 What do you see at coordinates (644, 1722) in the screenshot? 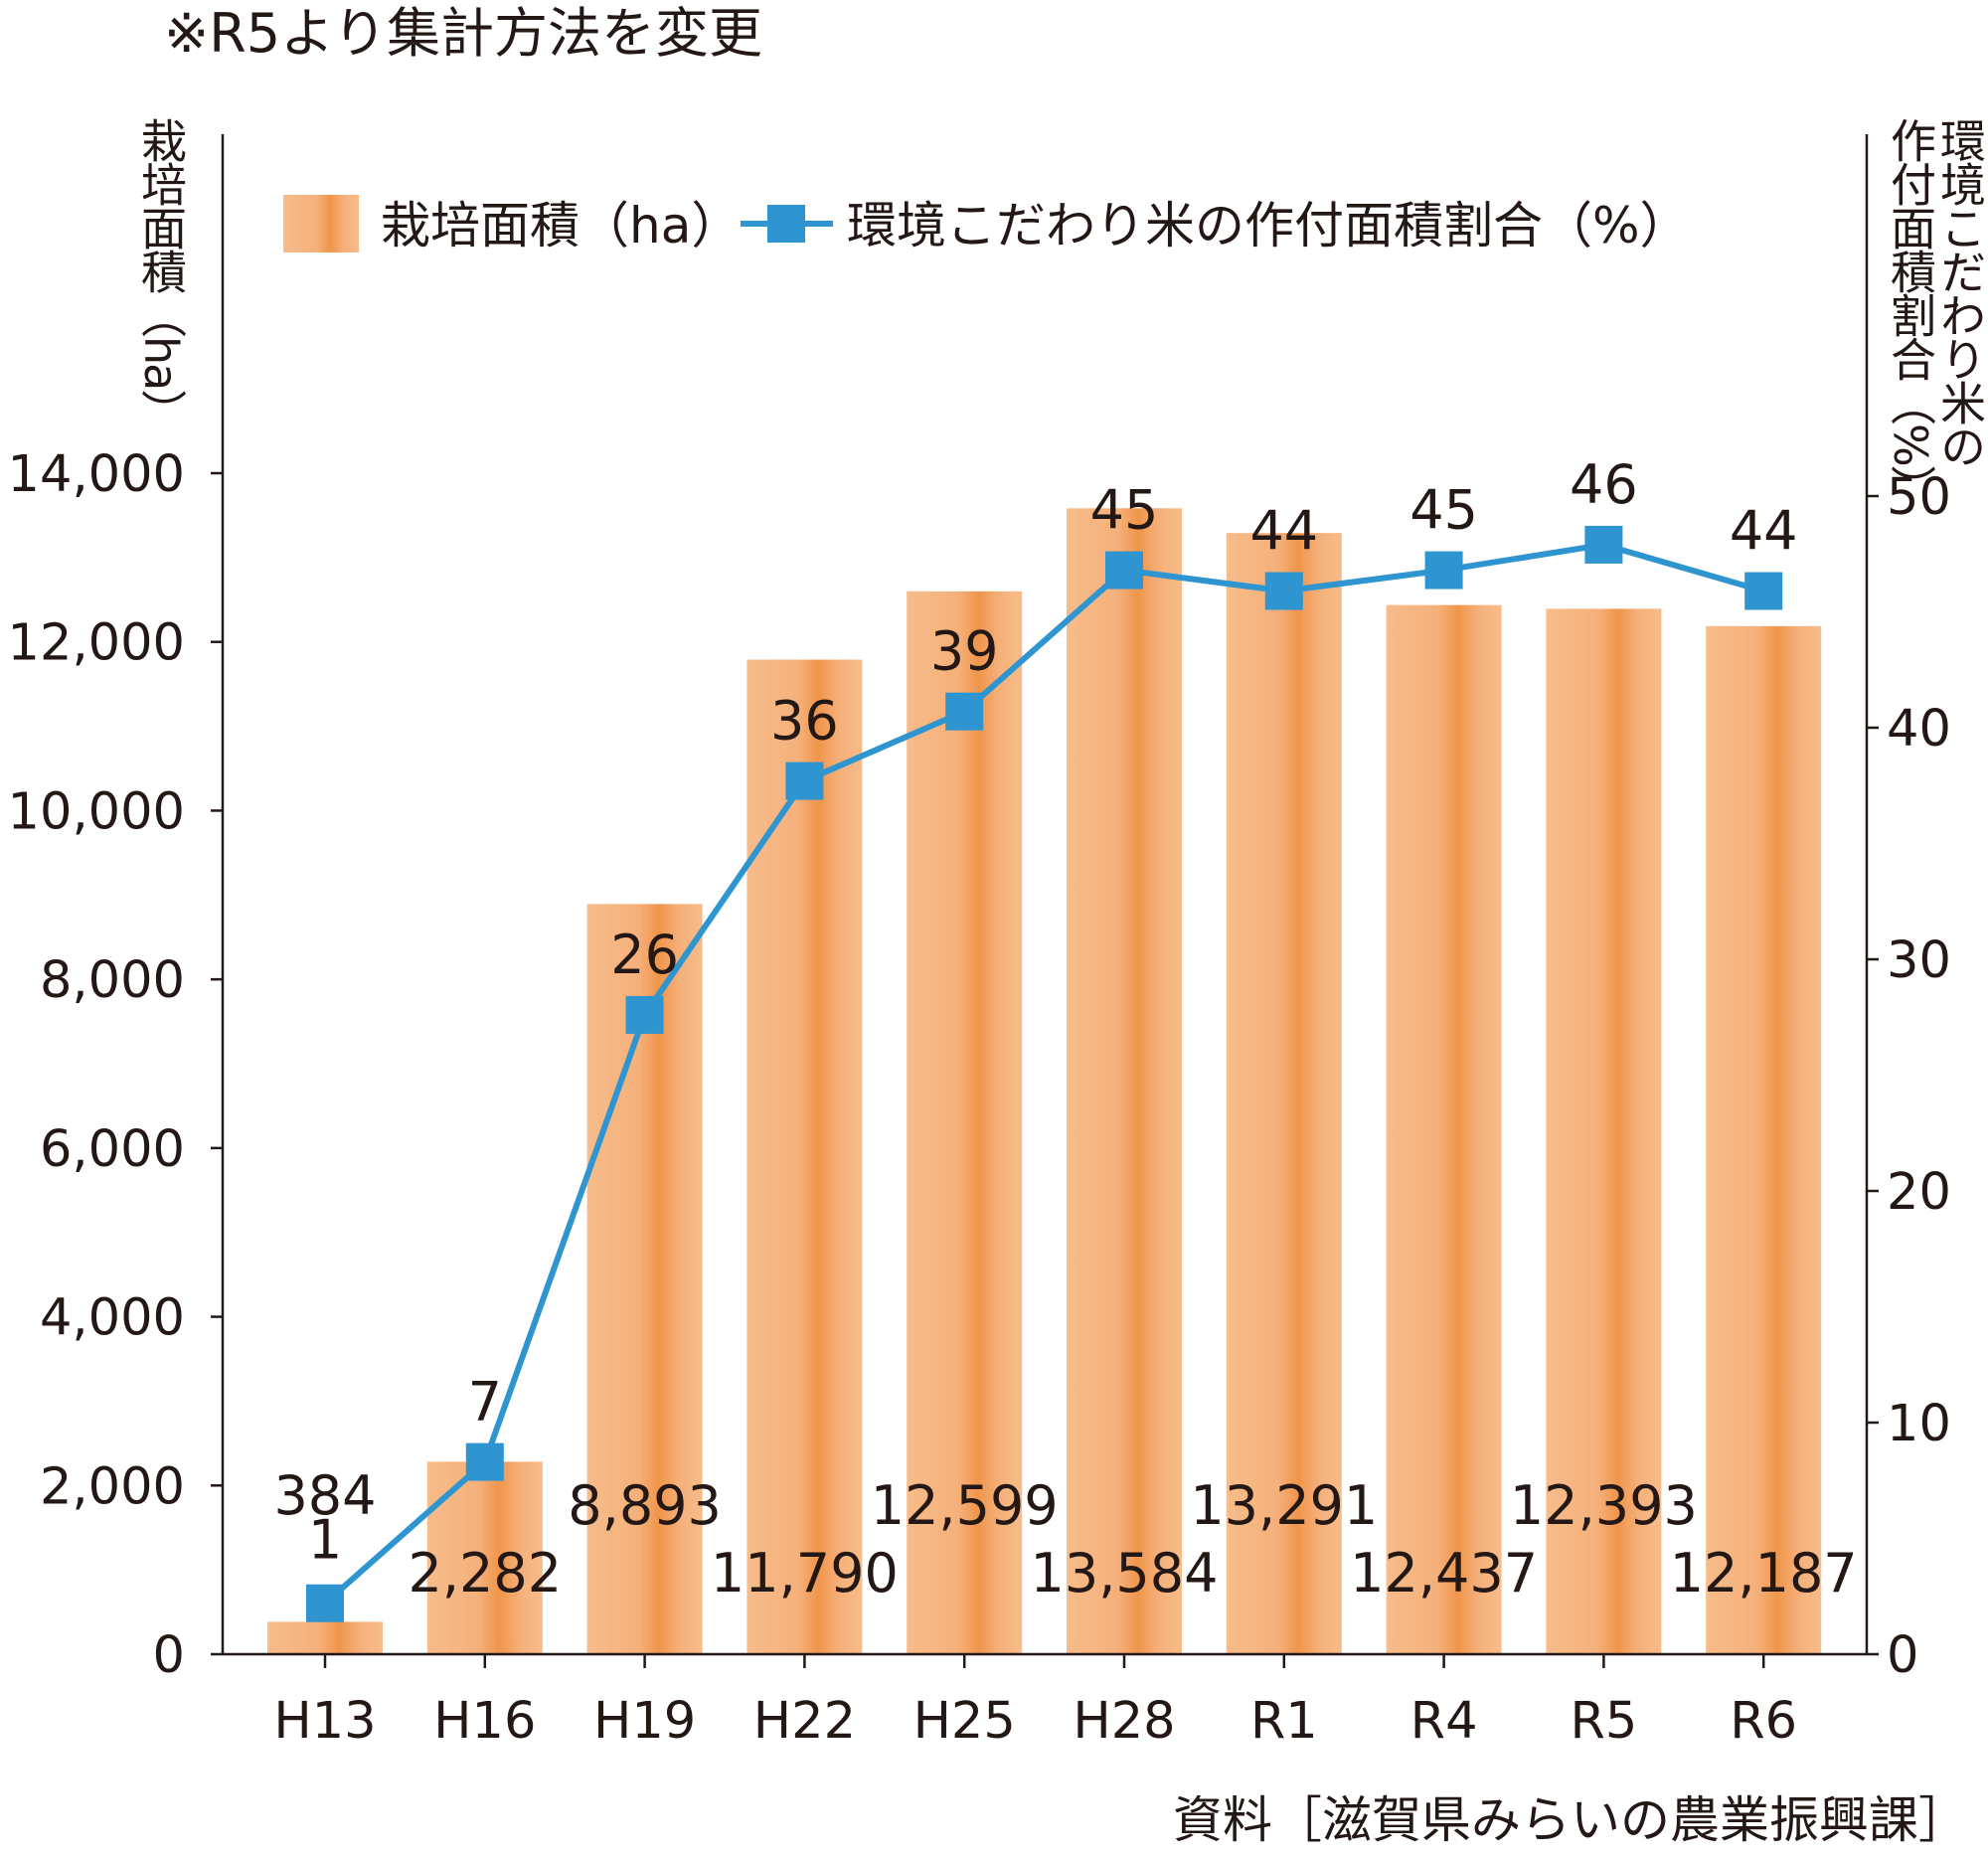
I see `x-tick-label: H19` at bounding box center [644, 1722].